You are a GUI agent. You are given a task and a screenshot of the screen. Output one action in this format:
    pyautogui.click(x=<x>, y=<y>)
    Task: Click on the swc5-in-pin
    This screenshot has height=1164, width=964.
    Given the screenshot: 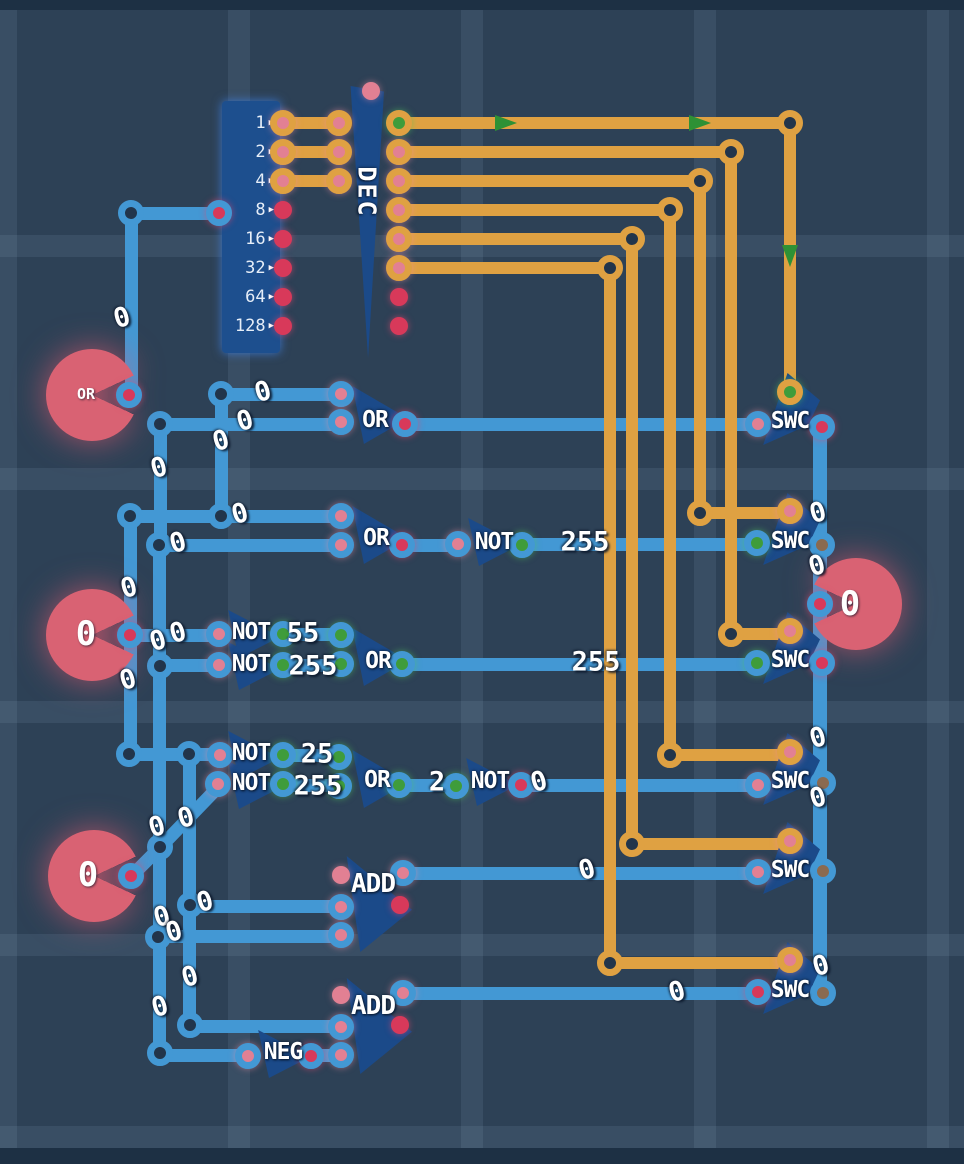 What is the action you would take?
    pyautogui.click(x=758, y=872)
    